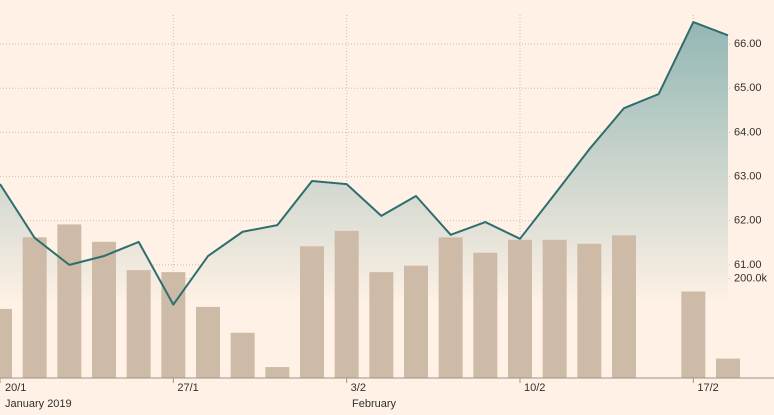 The height and width of the screenshot is (415, 774). What do you see at coordinates (38, 404) in the screenshot?
I see `month-label: January 2019` at bounding box center [38, 404].